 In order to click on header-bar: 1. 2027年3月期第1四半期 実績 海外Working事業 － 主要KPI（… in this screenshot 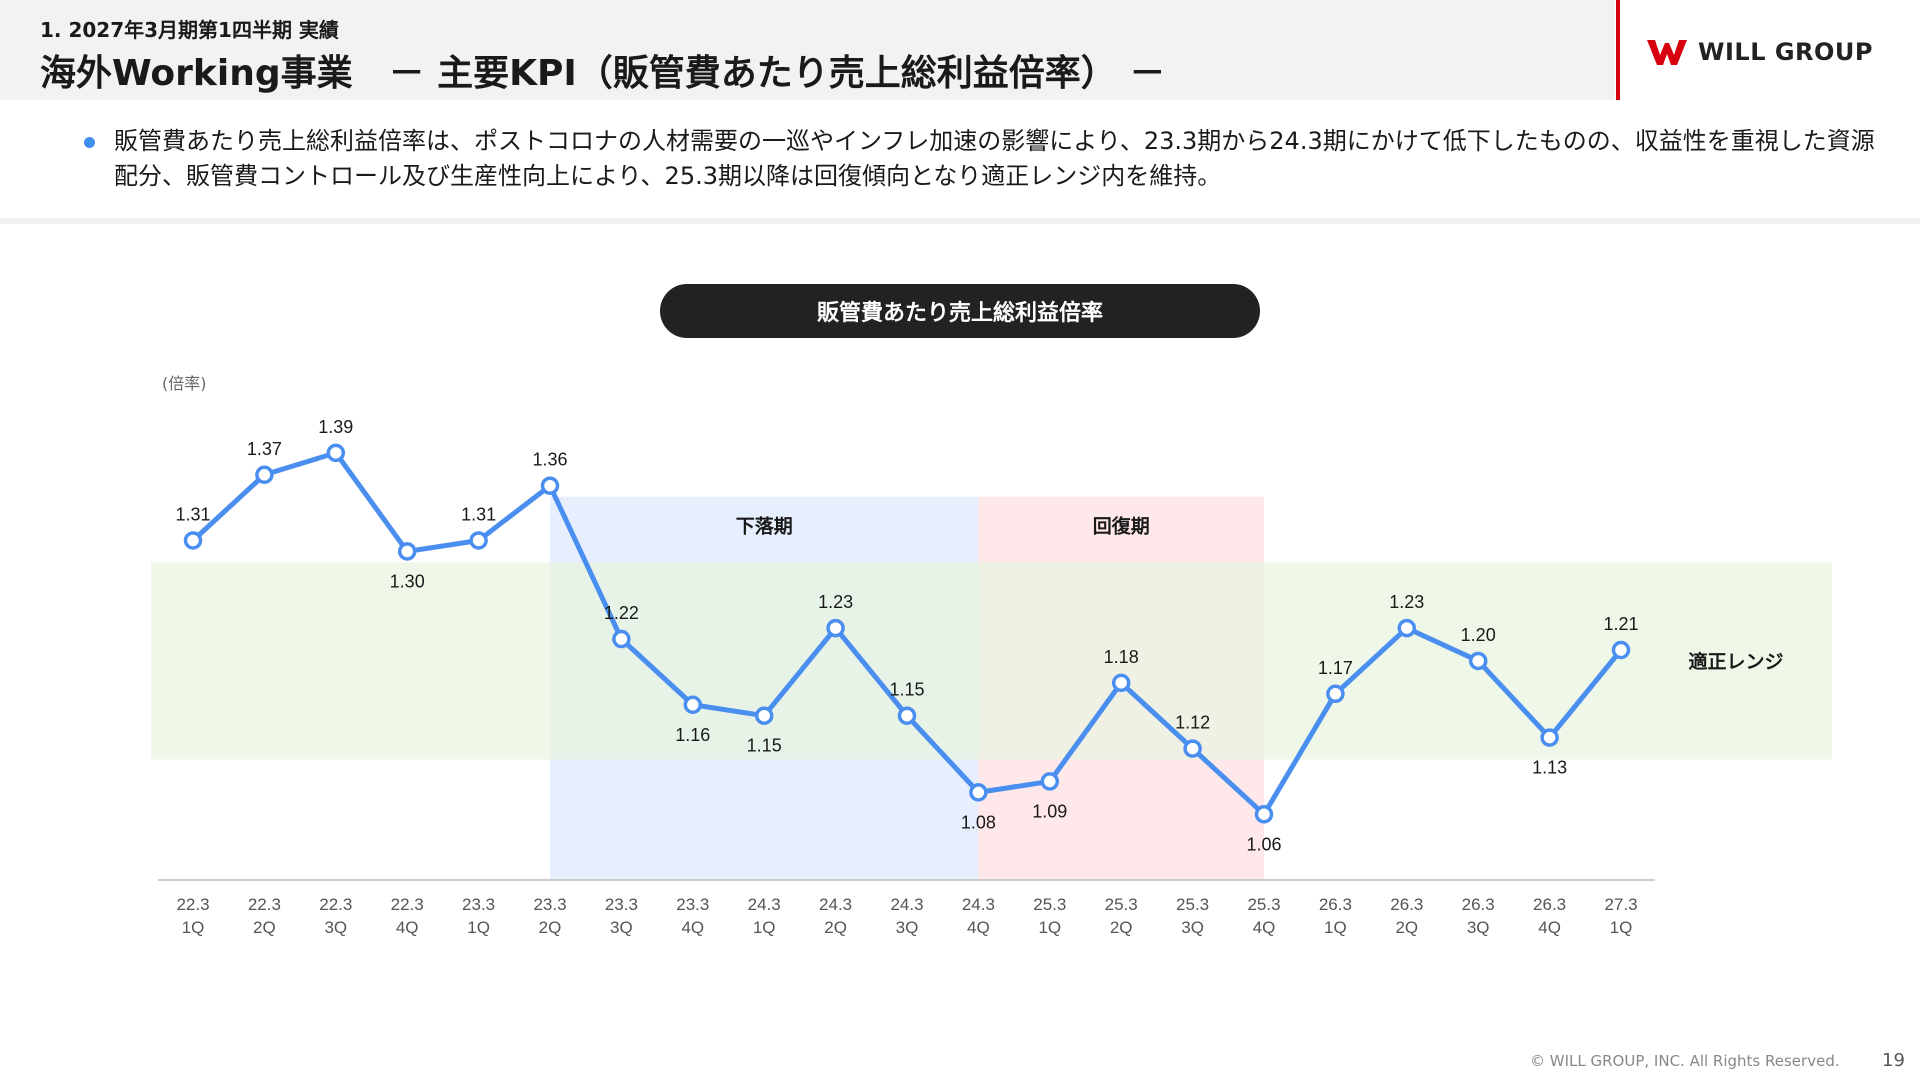, I will do `click(807, 50)`.